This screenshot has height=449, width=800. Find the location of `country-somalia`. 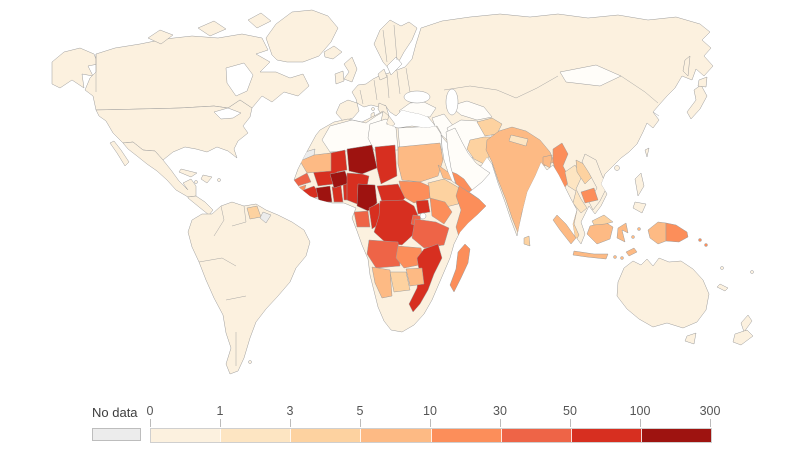

country-somalia is located at coordinates (470, 211).